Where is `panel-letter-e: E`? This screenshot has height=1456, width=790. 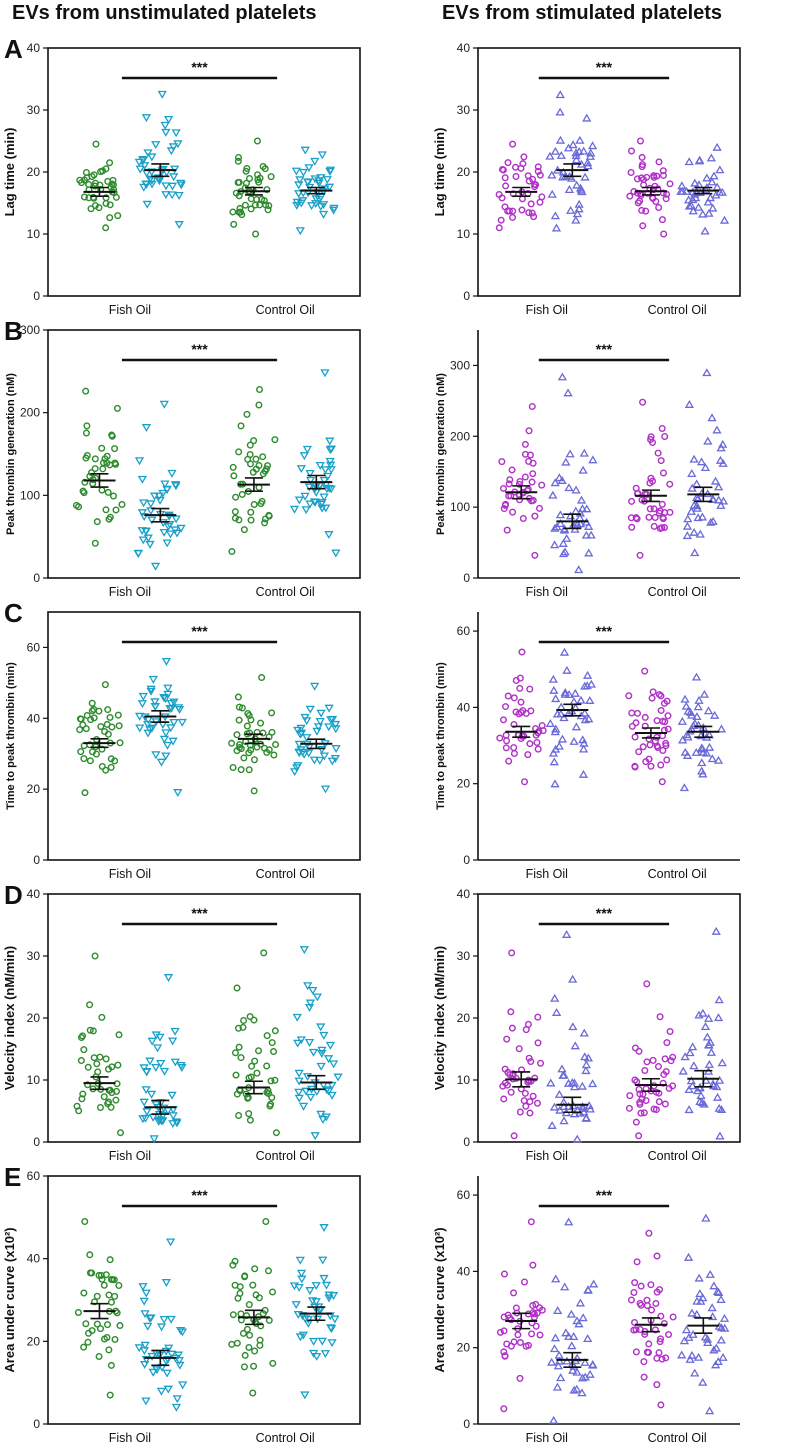 panel-letter-e: E is located at coordinates (13, 1177).